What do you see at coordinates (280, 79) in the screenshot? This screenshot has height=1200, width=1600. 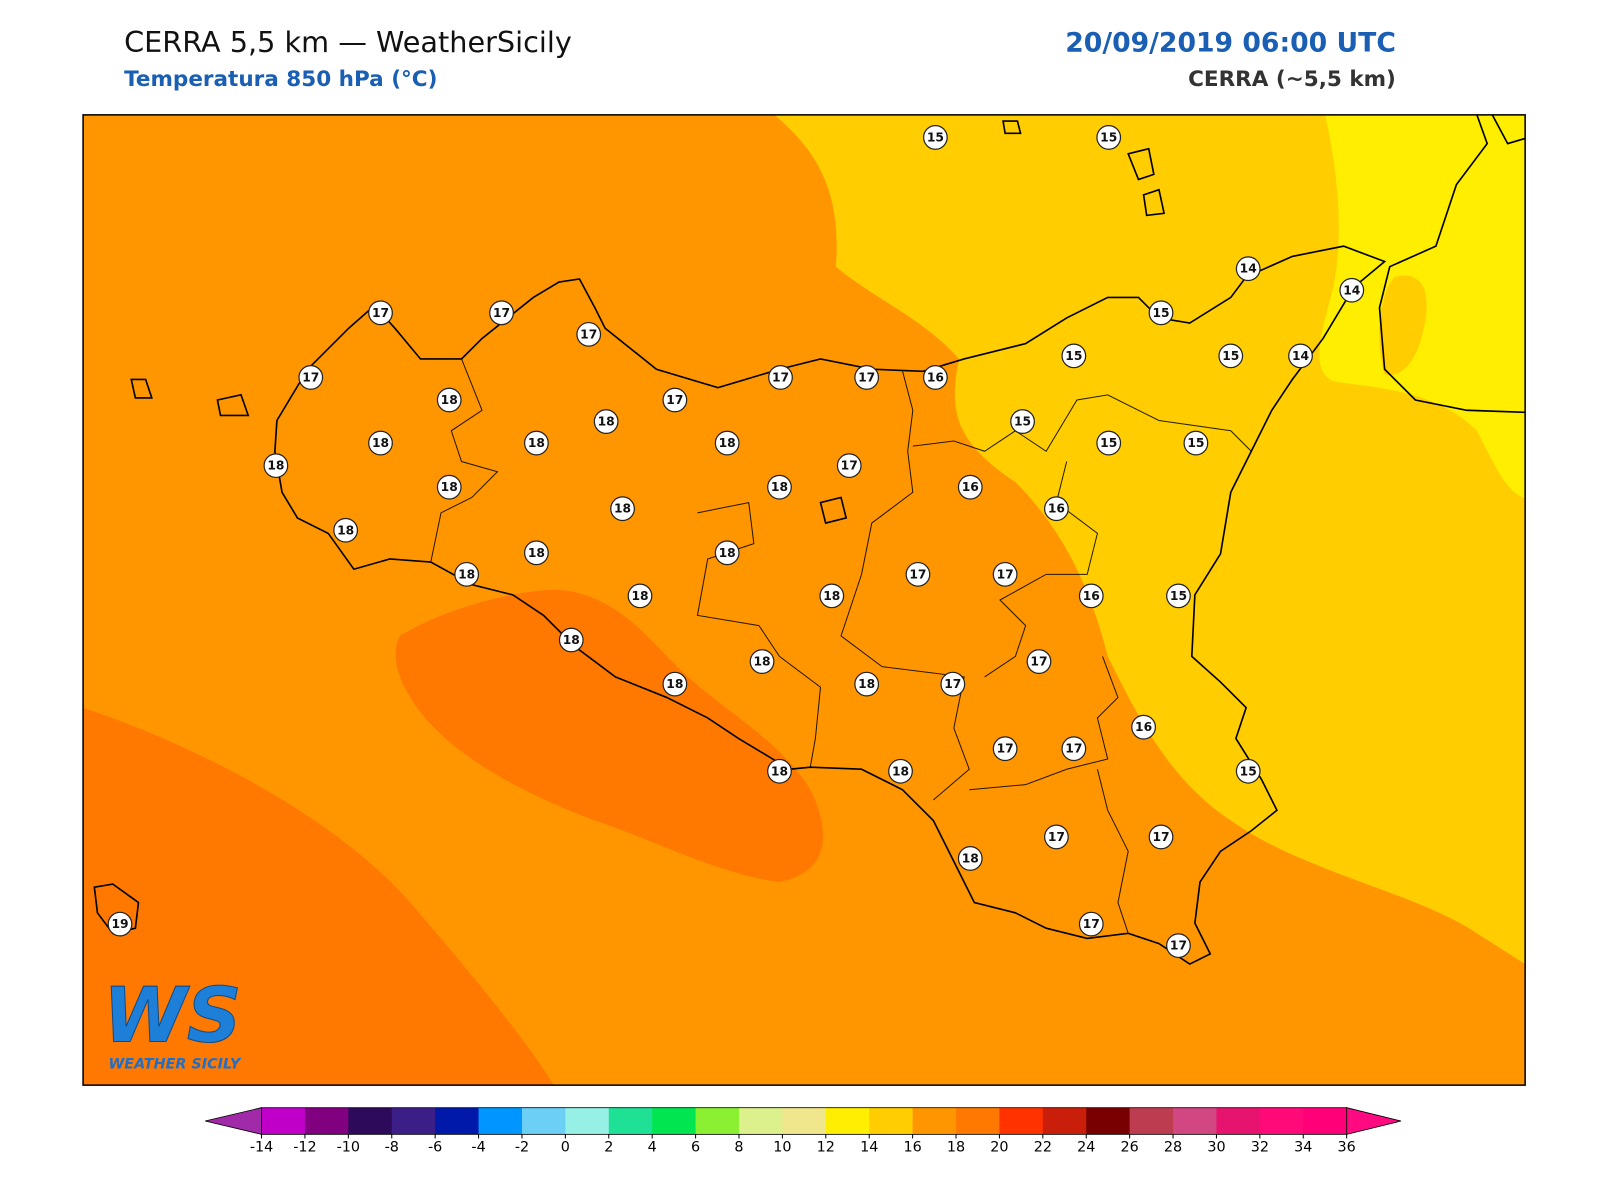 I see `subtitle: Temperatura 850 hPa (°C)` at bounding box center [280, 79].